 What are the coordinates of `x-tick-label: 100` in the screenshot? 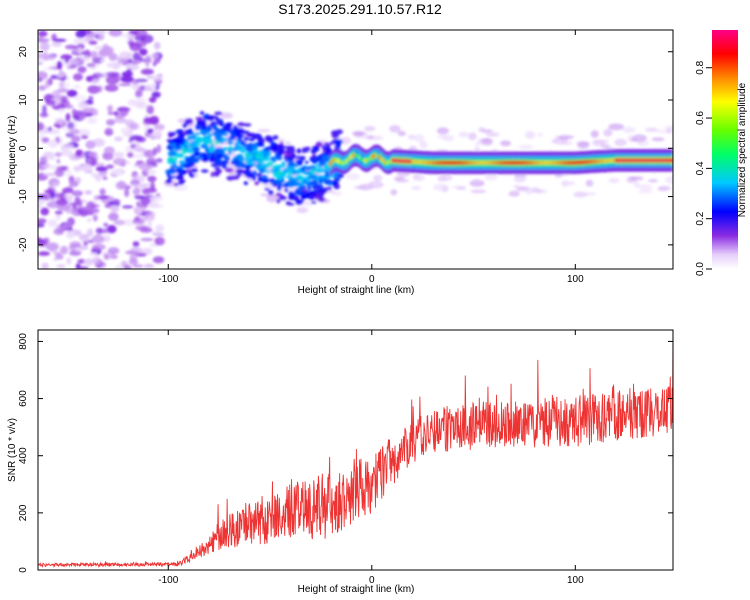 It's located at (575, 279).